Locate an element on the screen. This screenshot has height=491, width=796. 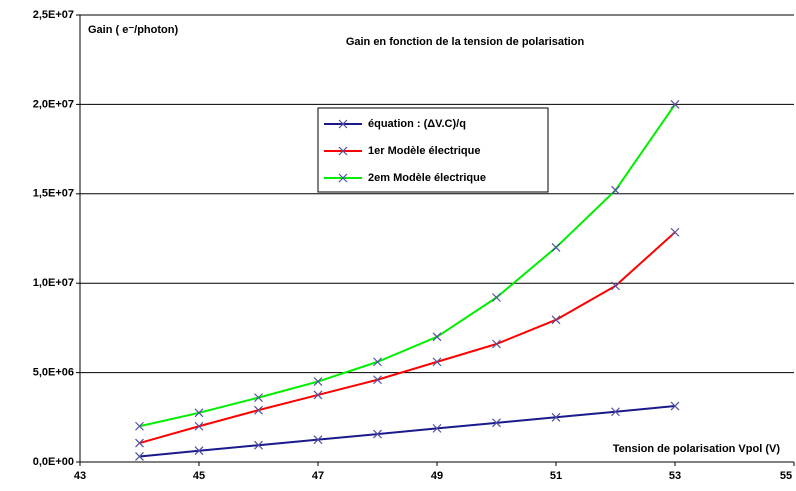
x-tick-label: 53 is located at coordinates (675, 476).